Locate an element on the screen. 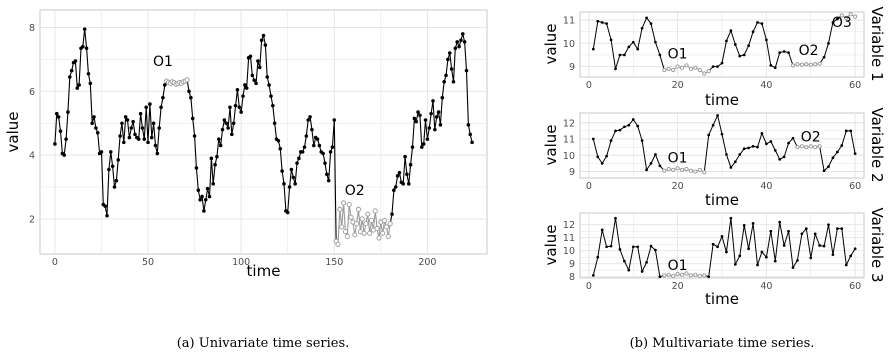 The image size is (892, 354). x-tick-label: 40 is located at coordinates (766, 85).